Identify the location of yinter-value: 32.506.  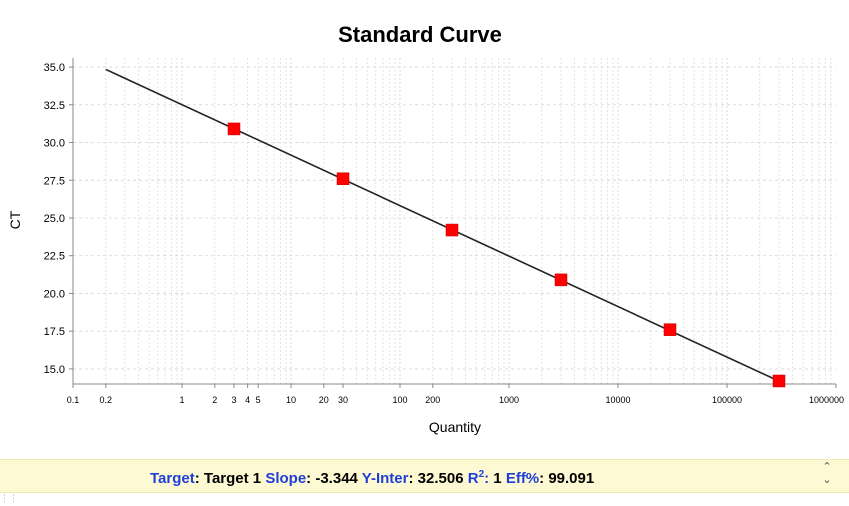
(440, 478).